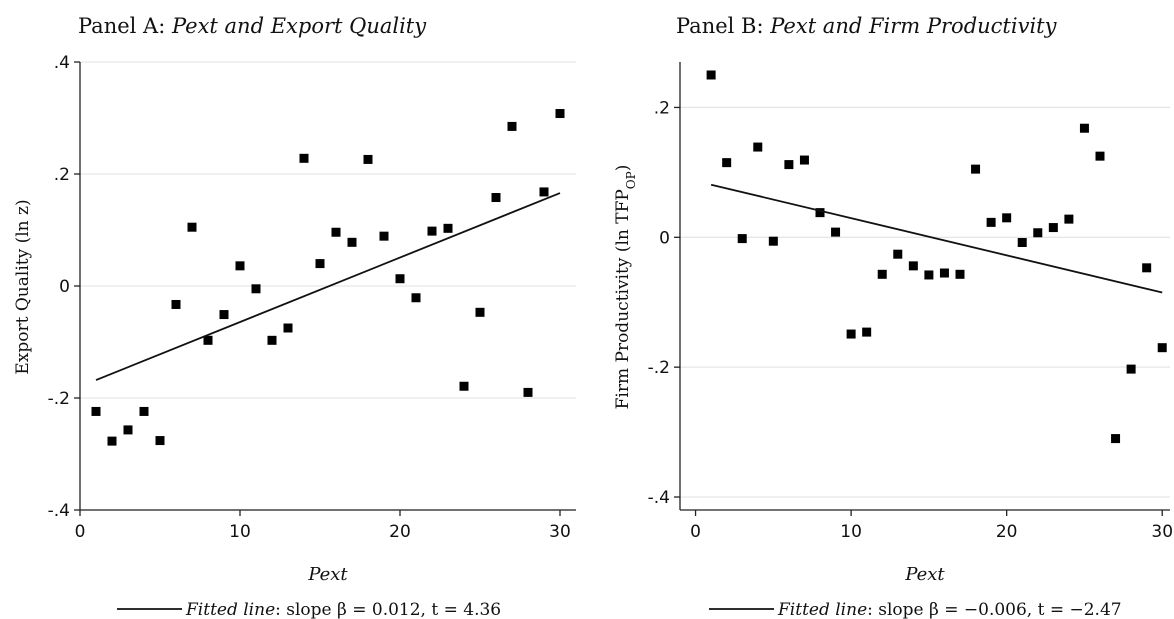 This screenshot has height=619, width=1174. I want to click on panel-b-y-tick-label: 0, so click(664, 238).